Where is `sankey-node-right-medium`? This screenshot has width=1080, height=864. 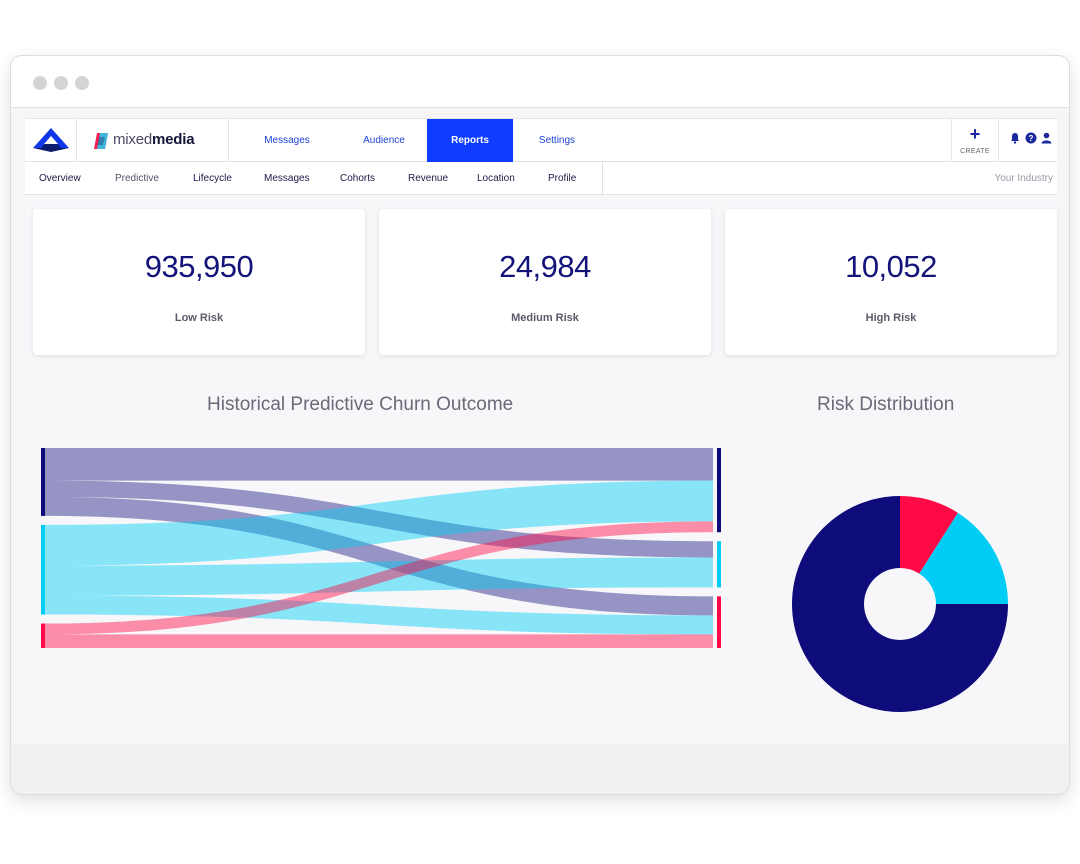 sankey-node-right-medium is located at coordinates (719, 564).